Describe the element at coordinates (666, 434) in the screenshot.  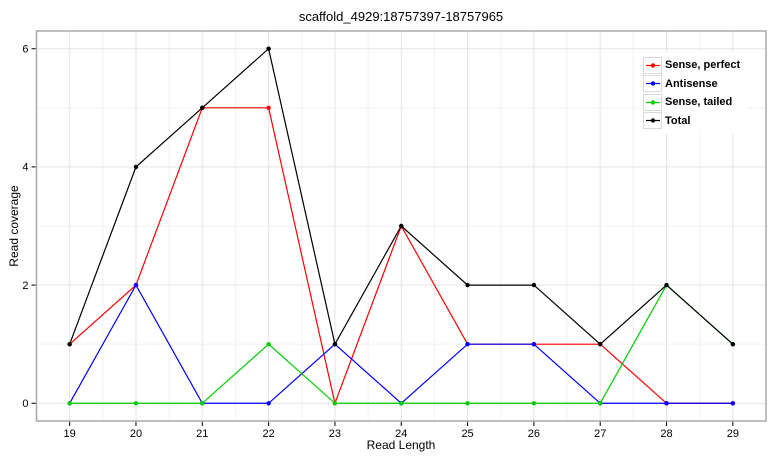
I see `x-tick-label: 28` at that location.